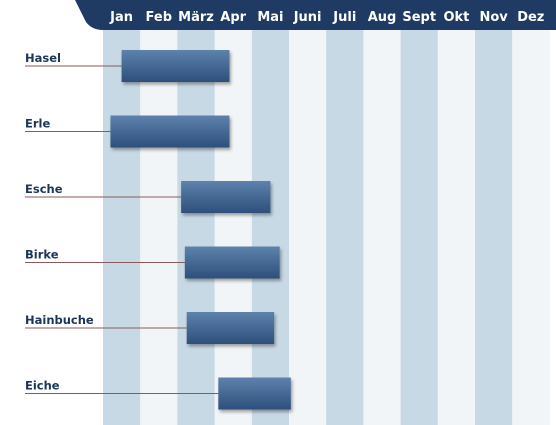 This screenshot has height=425, width=556. What do you see at coordinates (326, 17) in the screenshot?
I see `month-labels: Jan Feb März Apr Mai Juni Juli Aug Sept Okt Nov Dez` at bounding box center [326, 17].